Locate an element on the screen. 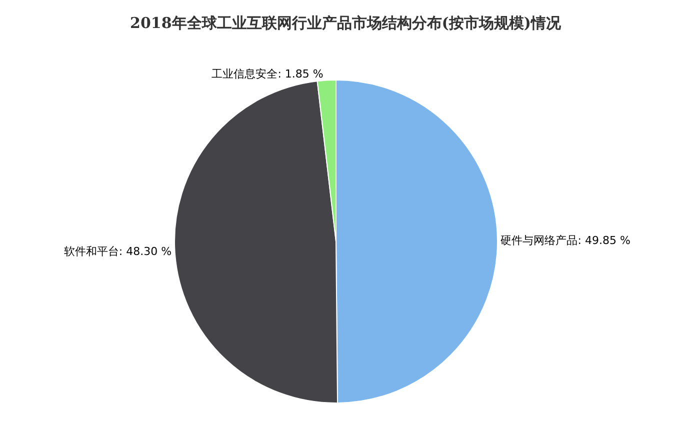 This screenshot has height=443, width=691. slice-label: 工业信息安全: 1.85 % is located at coordinates (268, 73).